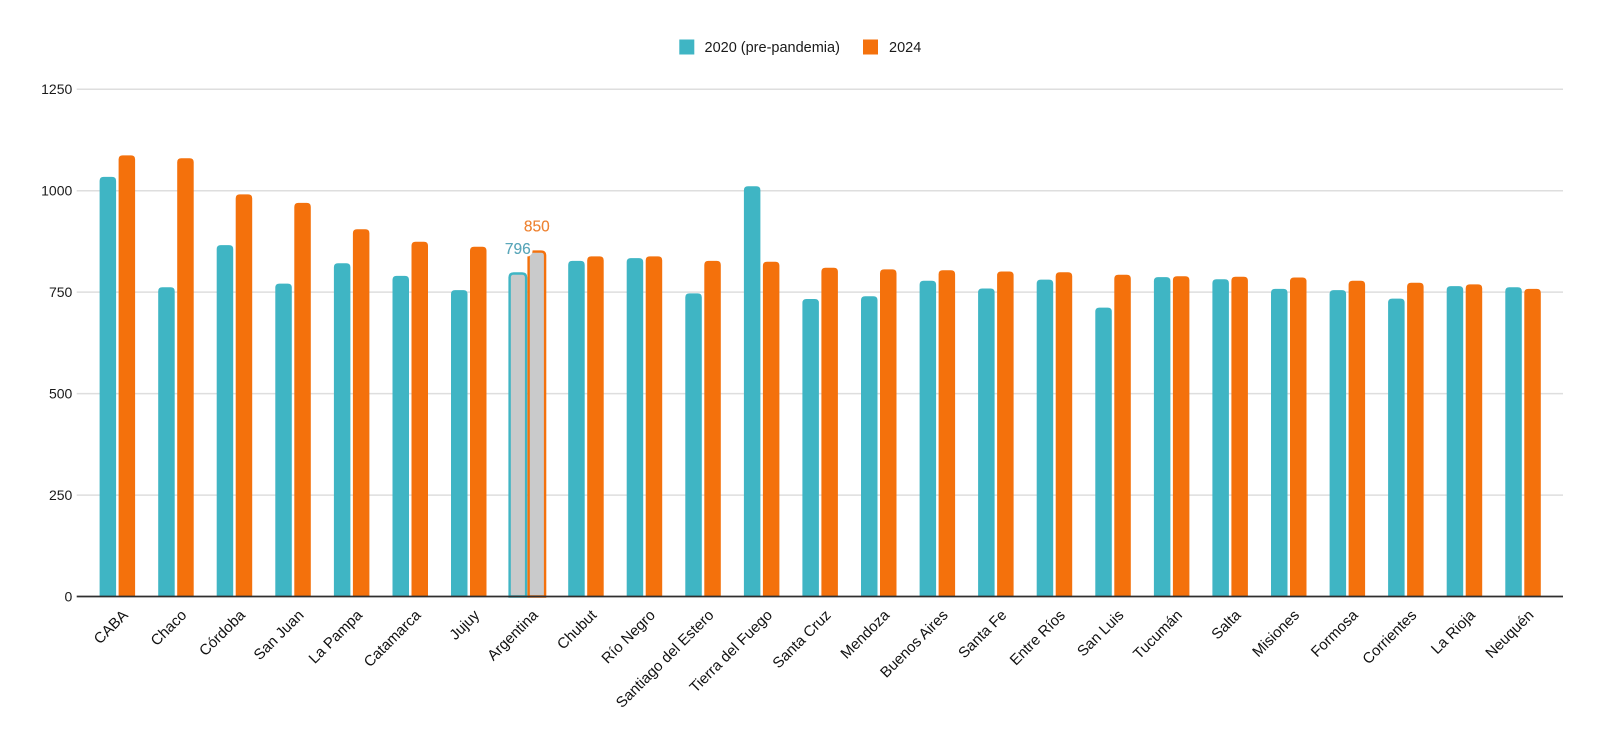 This screenshot has height=753, width=1600. Describe the element at coordinates (61, 394) in the screenshot. I see `svg-text: 500` at that location.